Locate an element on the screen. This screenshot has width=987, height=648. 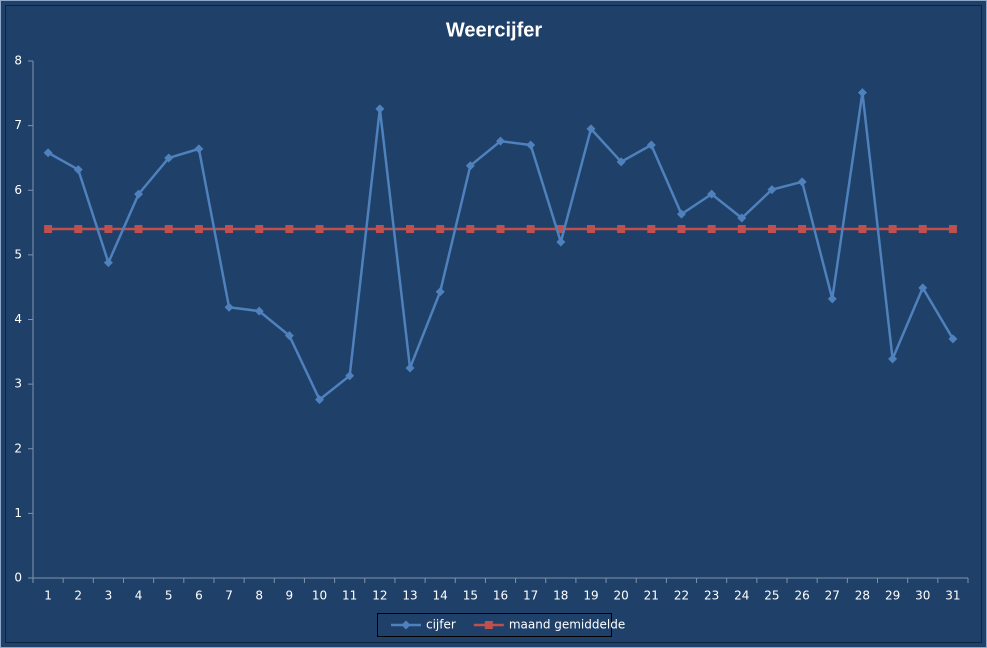
y-tick-label: 5 is located at coordinates (18, 254).